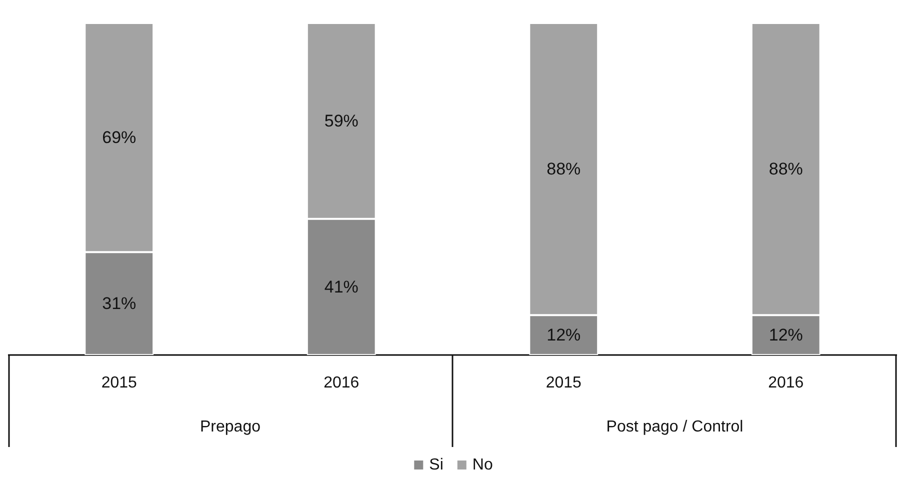 The width and height of the screenshot is (905, 488). I want to click on legend-label: Si, so click(436, 465).